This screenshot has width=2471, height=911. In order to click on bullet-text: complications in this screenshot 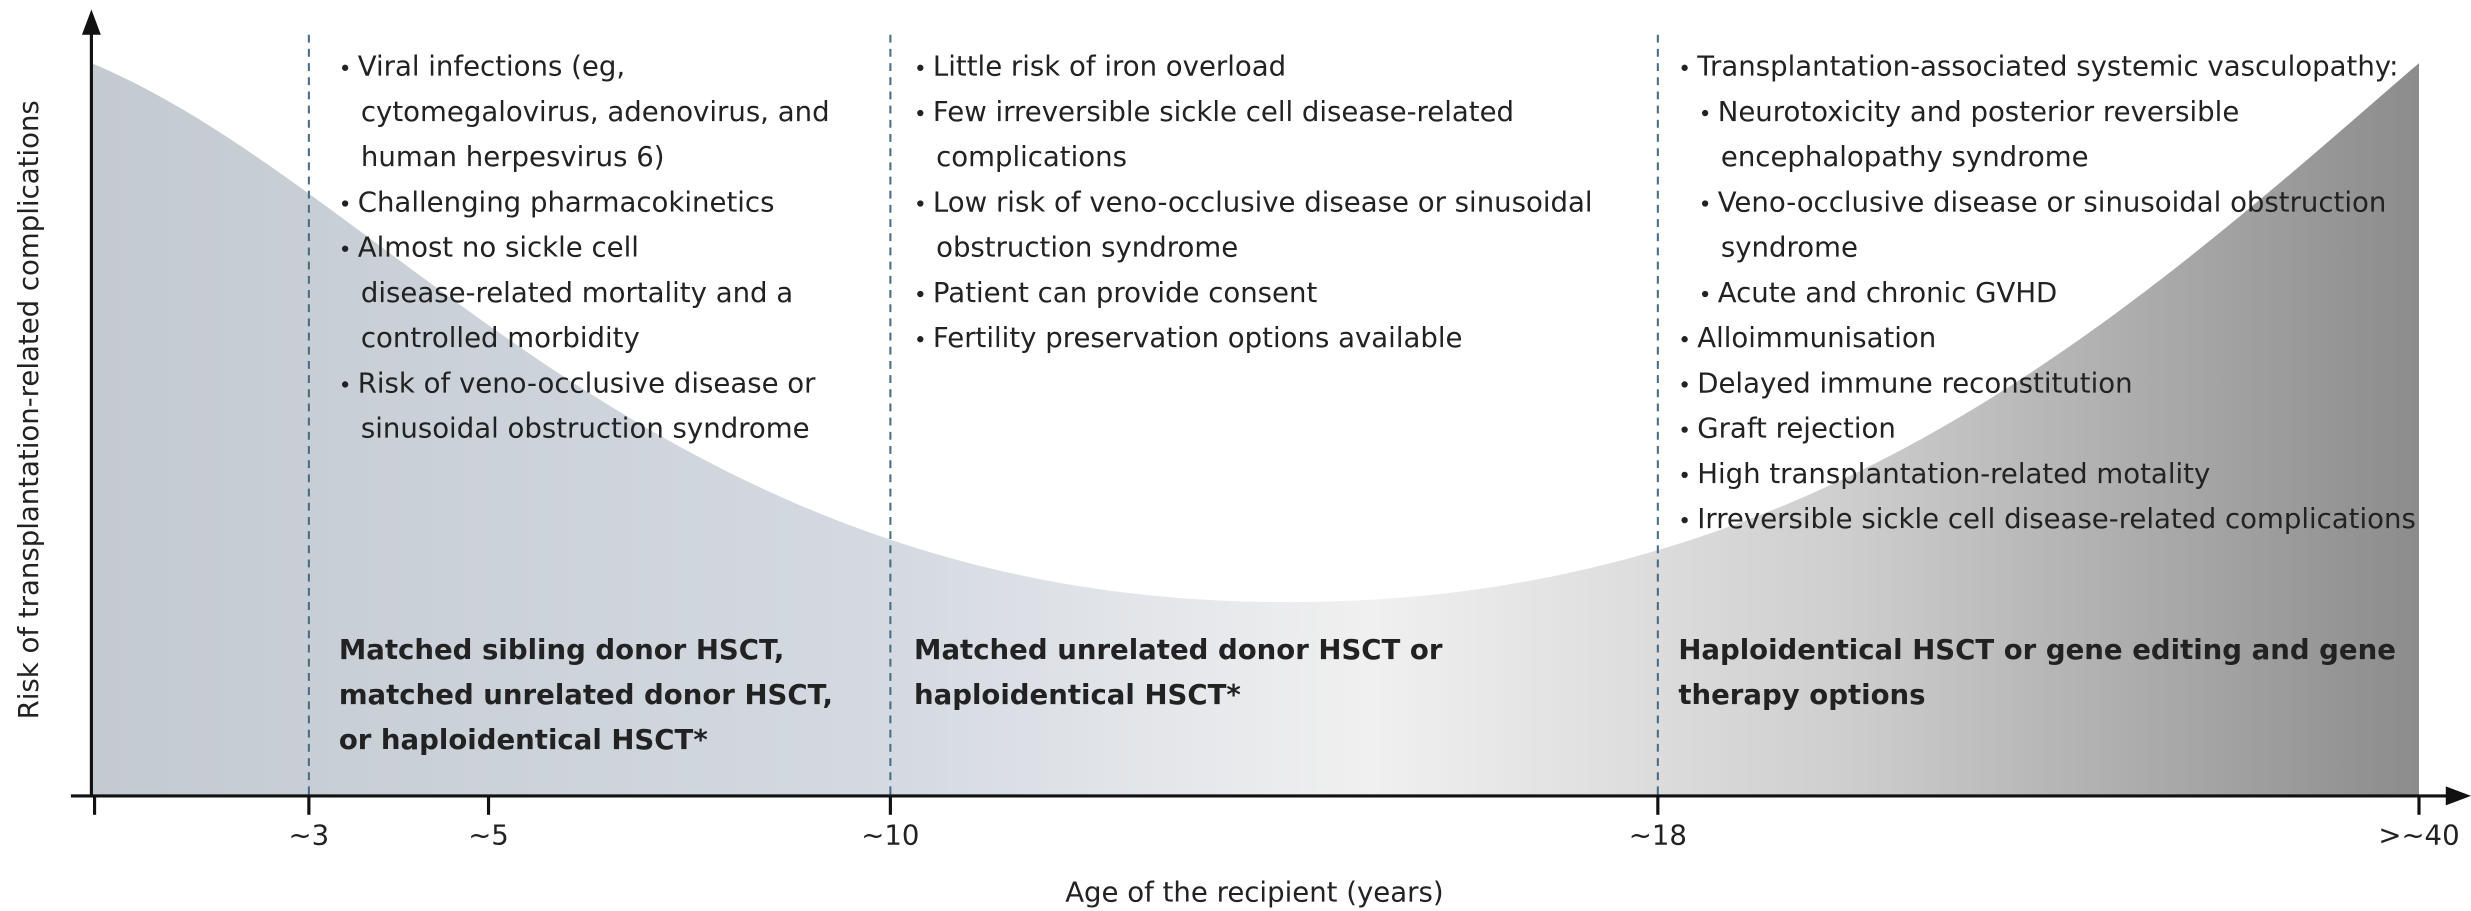, I will do `click(1031, 156)`.